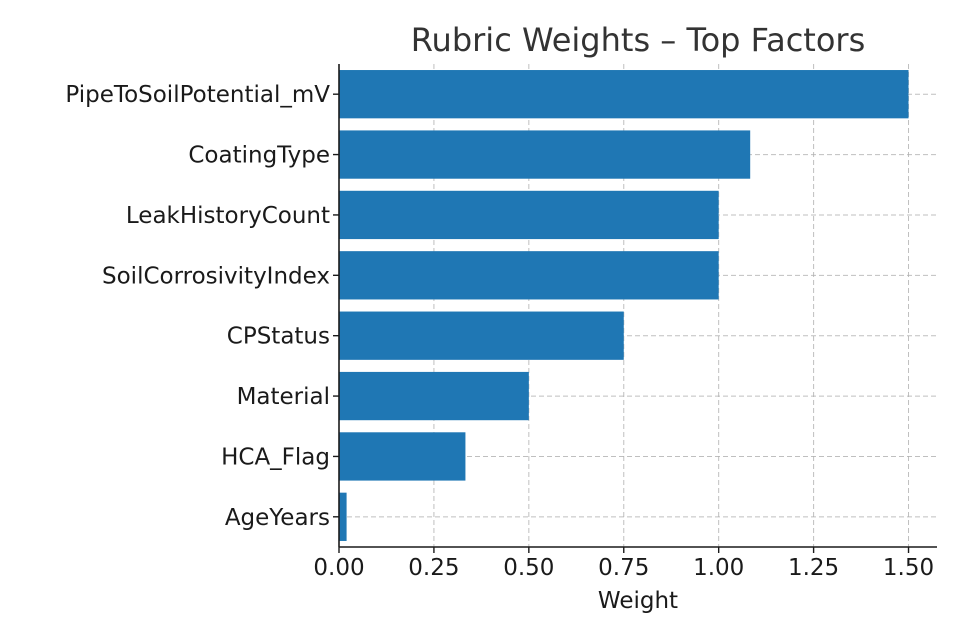 The height and width of the screenshot is (640, 960). I want to click on x-tick-label: 0.00, so click(338, 568).